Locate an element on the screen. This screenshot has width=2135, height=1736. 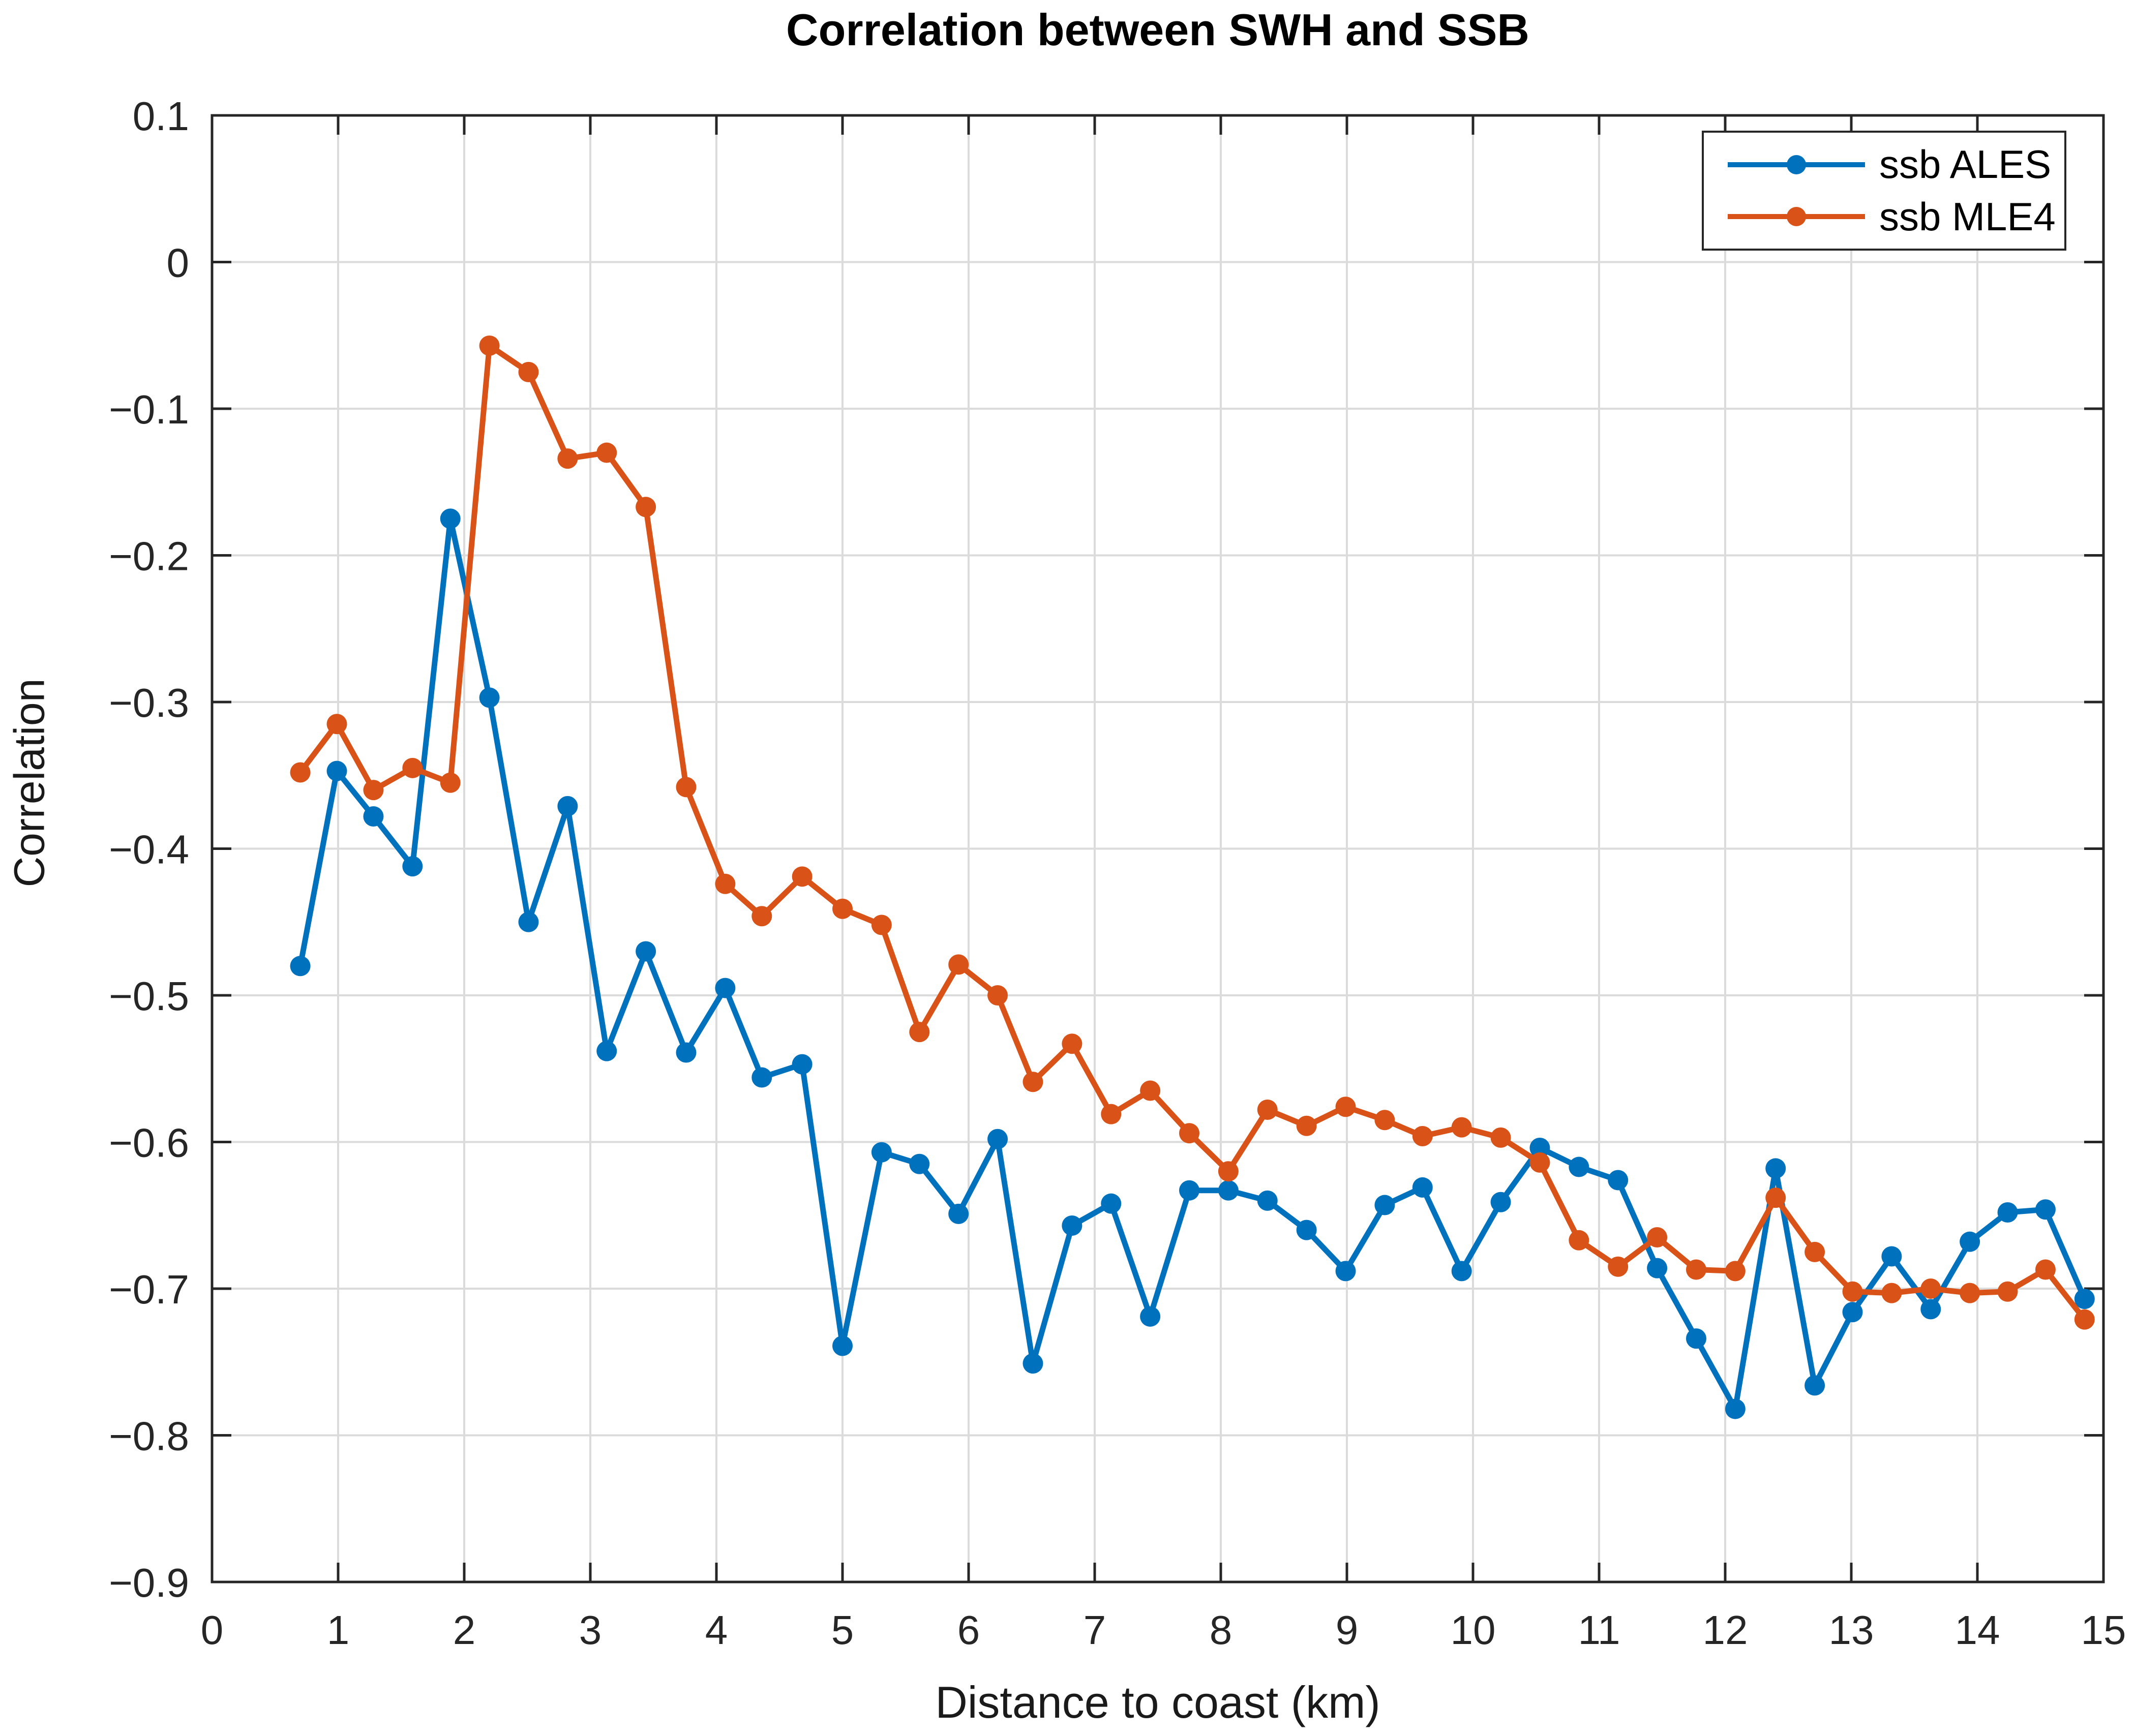
x-tick-label: 0 is located at coordinates (212, 1630).